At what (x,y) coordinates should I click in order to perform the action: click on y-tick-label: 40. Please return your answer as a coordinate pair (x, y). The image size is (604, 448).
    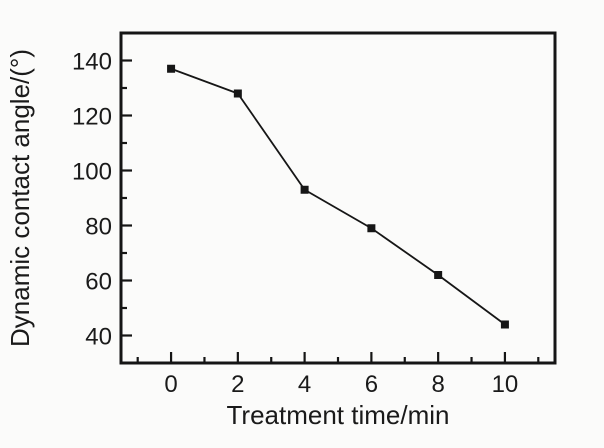
    Looking at the image, I should click on (98, 337).